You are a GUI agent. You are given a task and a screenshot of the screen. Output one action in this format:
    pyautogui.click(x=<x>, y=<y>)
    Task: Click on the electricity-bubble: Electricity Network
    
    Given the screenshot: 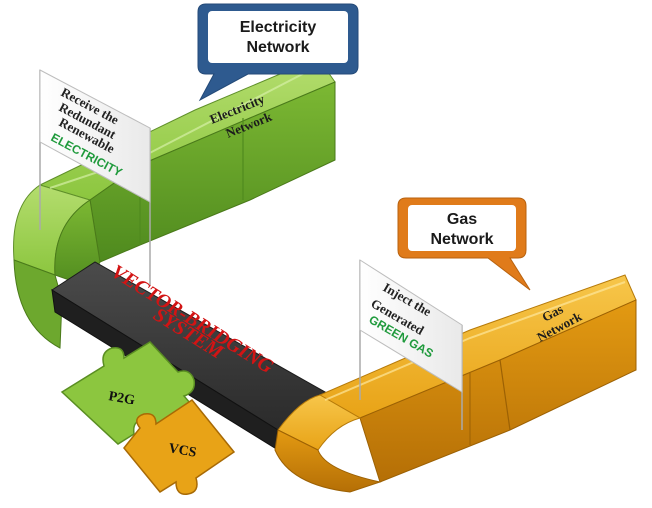 What is the action you would take?
    pyautogui.click(x=278, y=52)
    